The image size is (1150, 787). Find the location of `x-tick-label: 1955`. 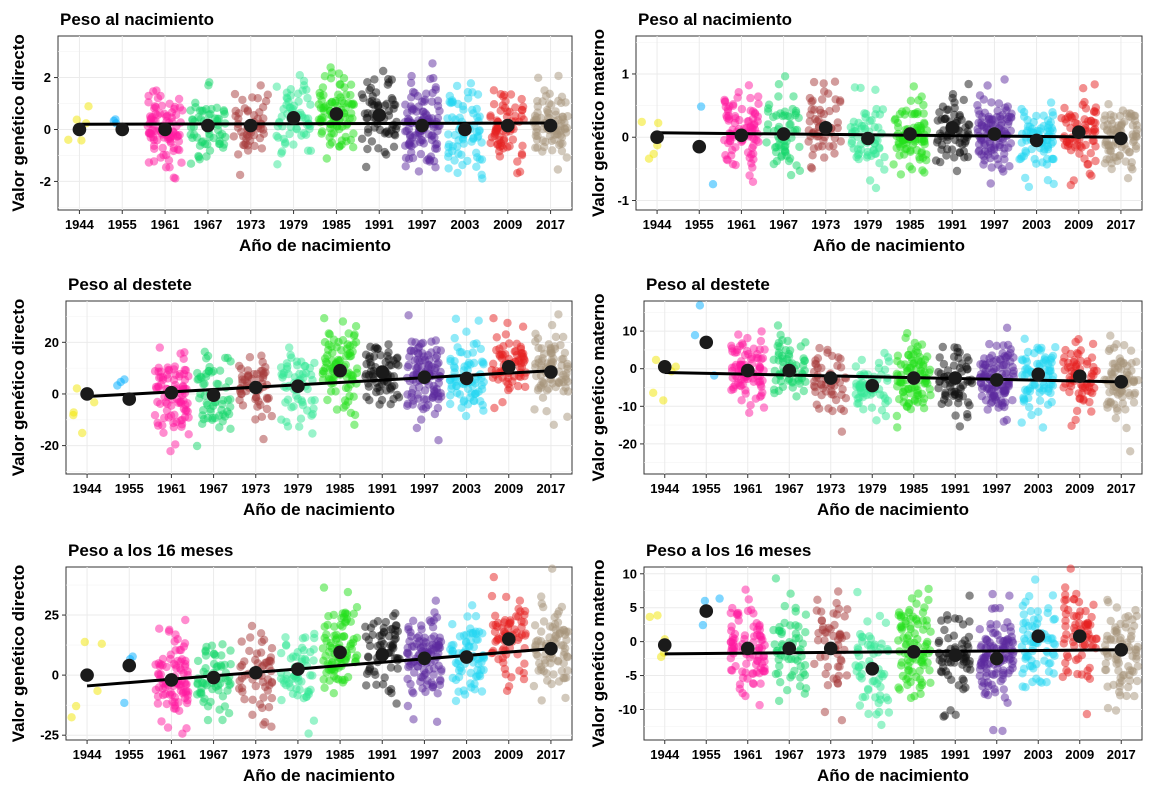

x-tick-label: 1955 is located at coordinates (706, 754).